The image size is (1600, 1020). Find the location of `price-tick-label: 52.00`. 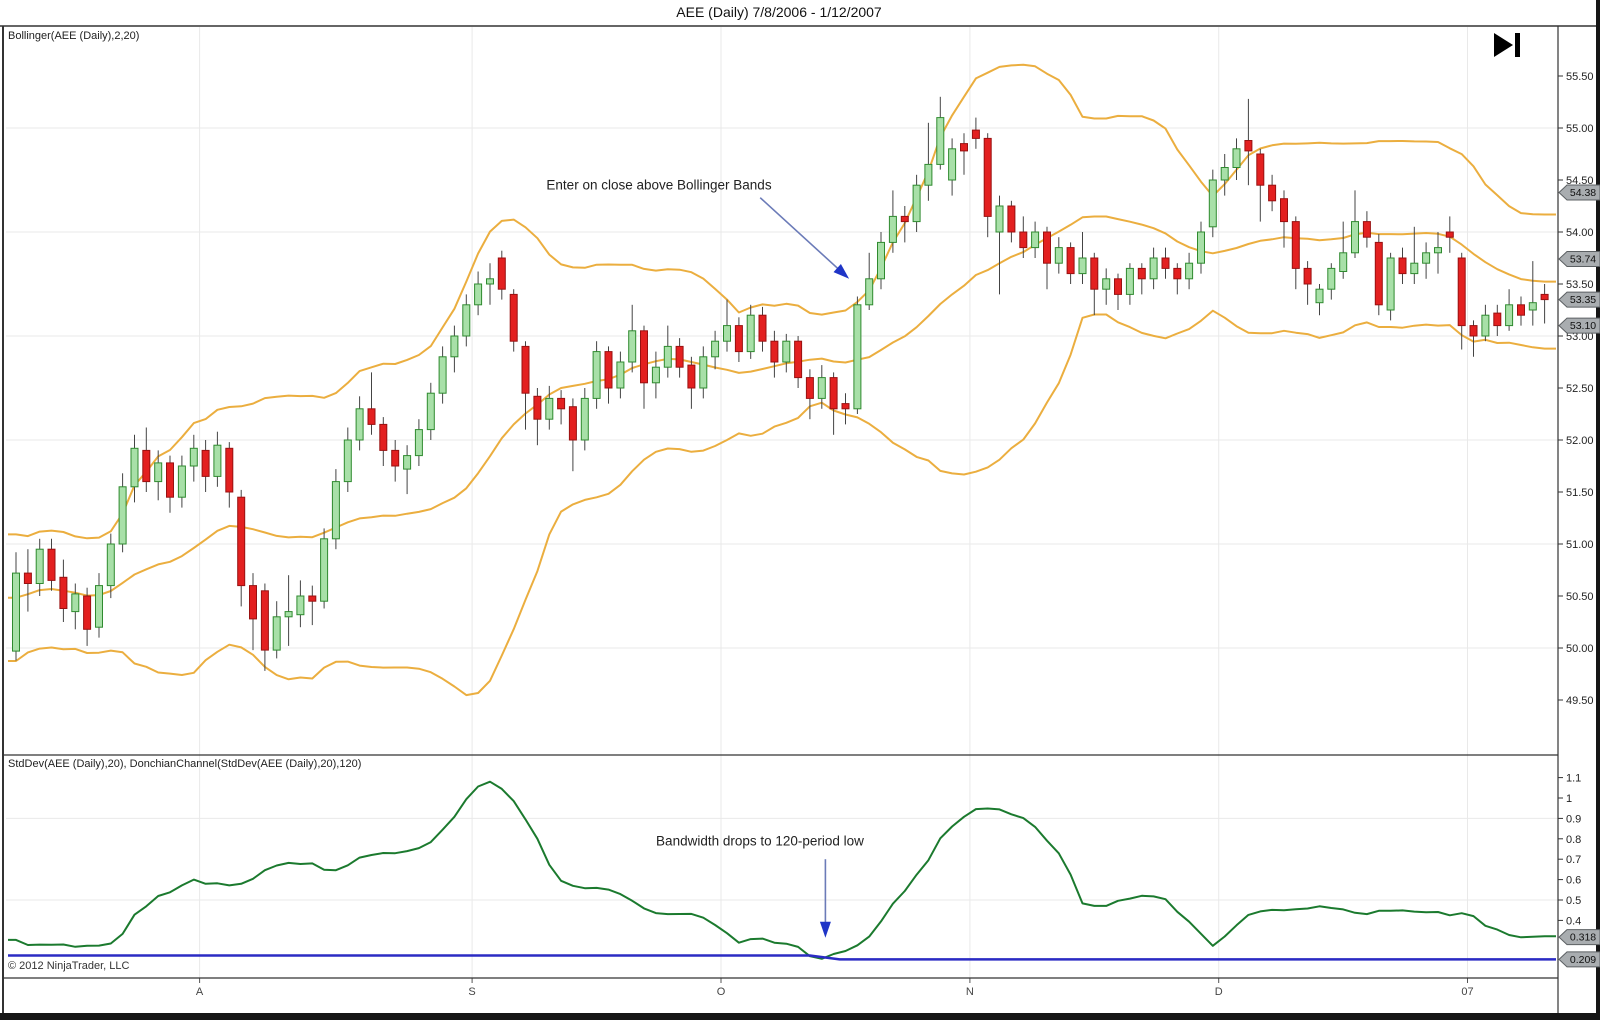

price-tick-label: 52.00 is located at coordinates (1580, 441).